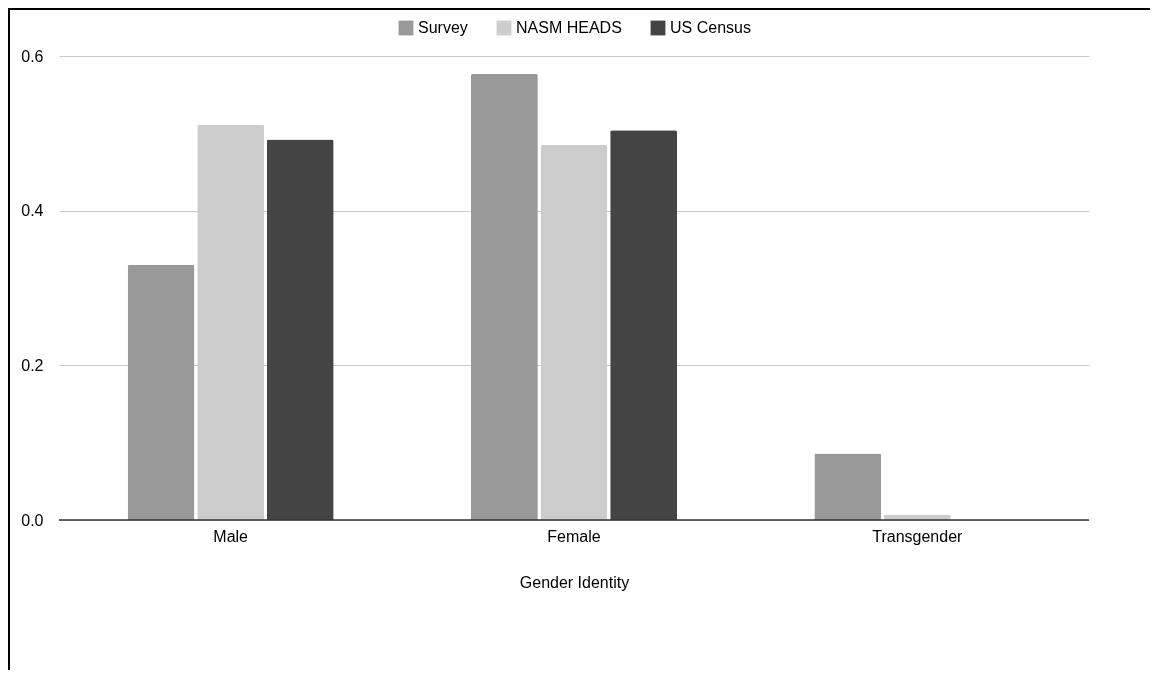  I want to click on x-tick-label: Male, so click(231, 536).